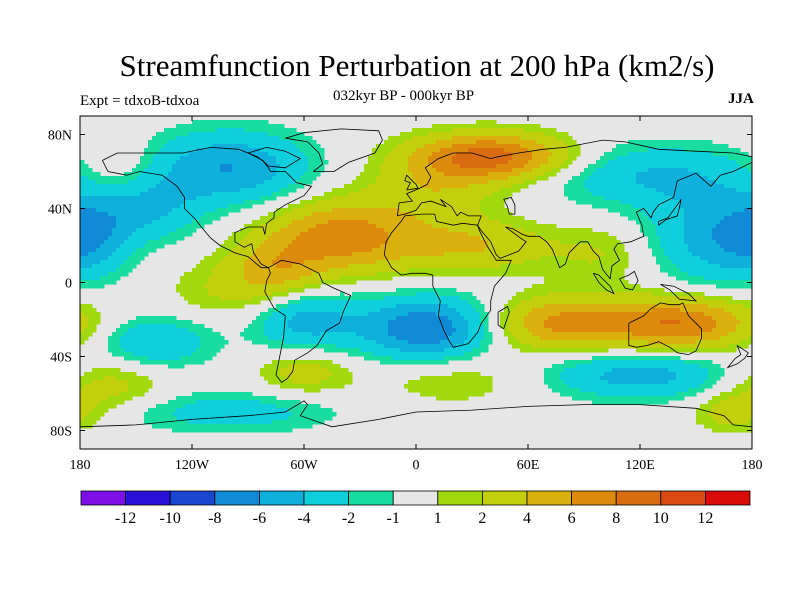  Describe the element at coordinates (616, 518) in the screenshot. I see `colorbar-label: 8` at that location.